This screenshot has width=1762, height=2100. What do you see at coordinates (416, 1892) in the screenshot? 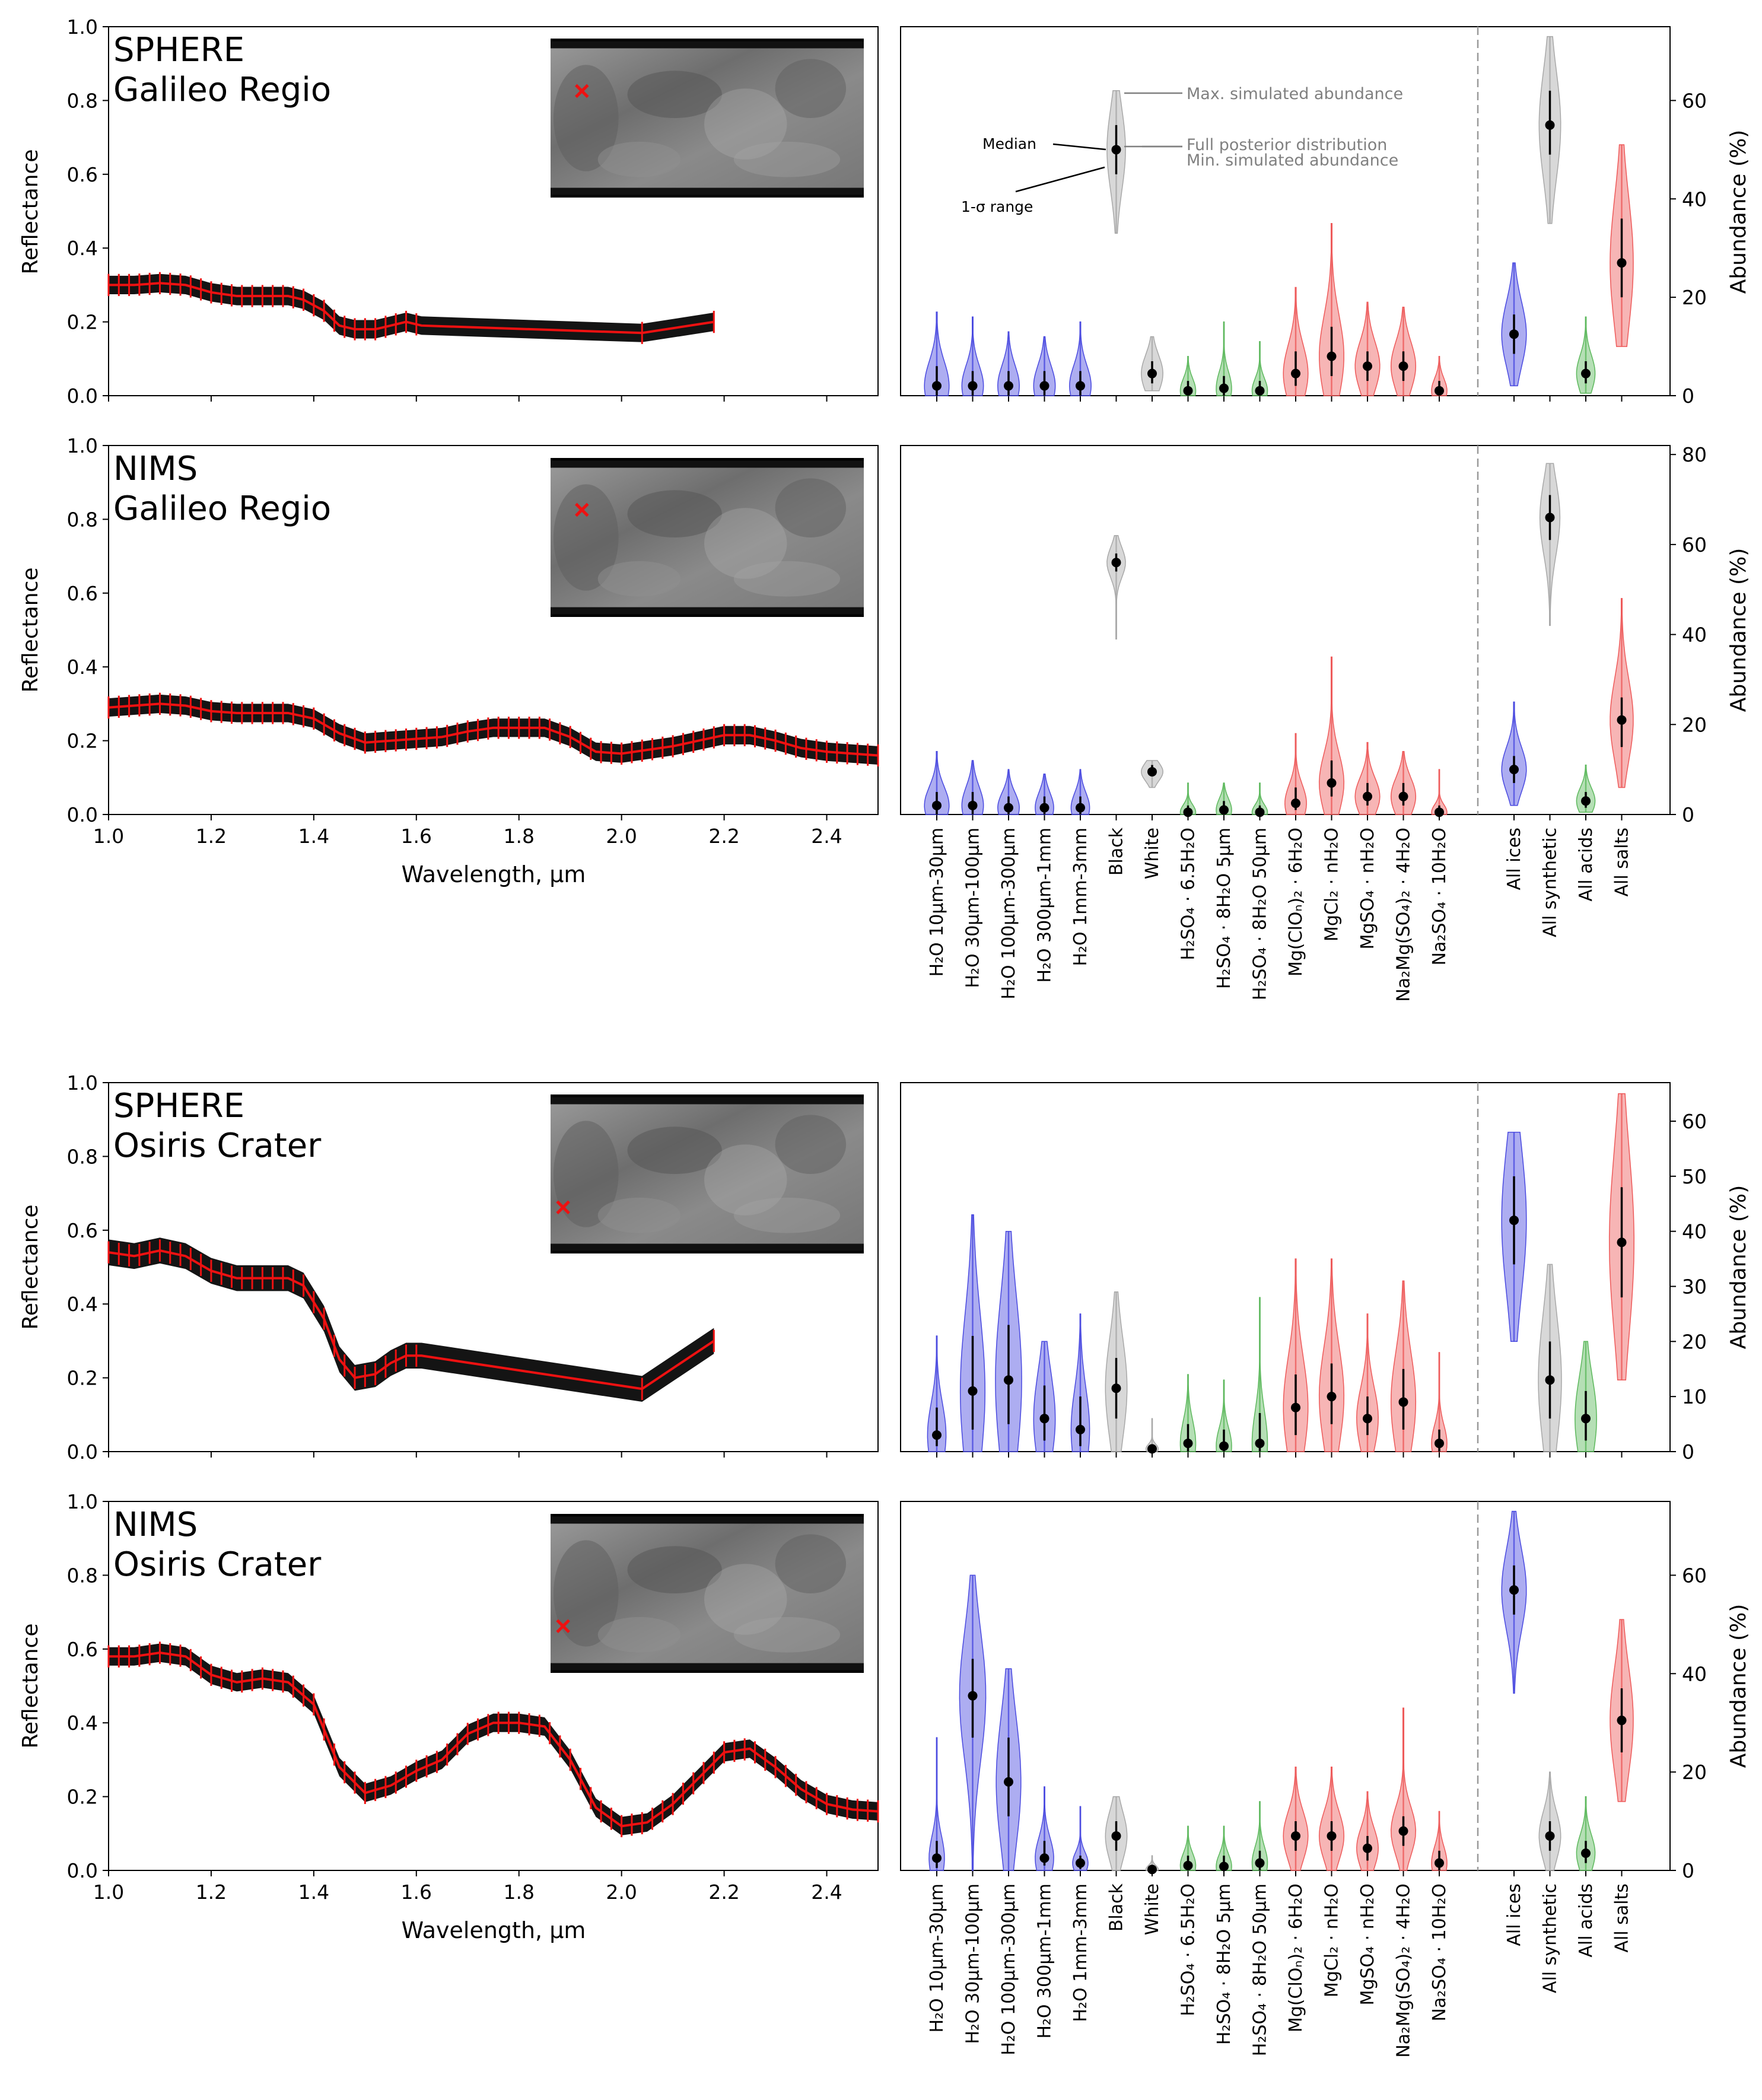
I see `x-tick-label: 1.6` at bounding box center [416, 1892].